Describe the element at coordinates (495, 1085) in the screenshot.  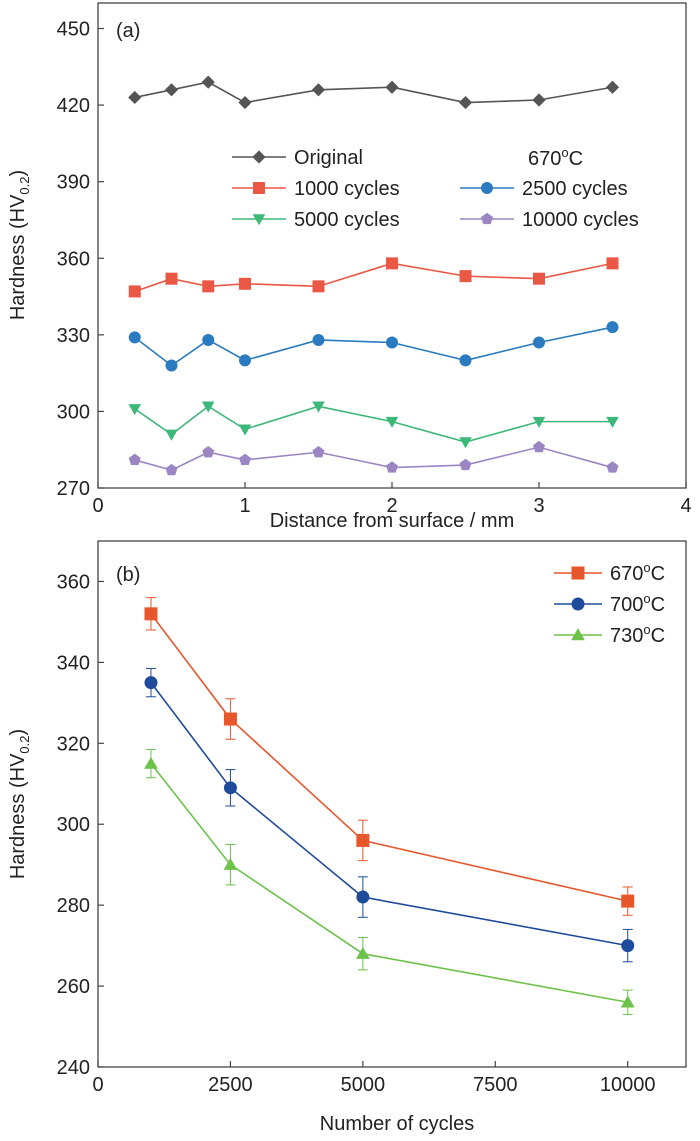
I see `x-tick-label: 7500` at that location.